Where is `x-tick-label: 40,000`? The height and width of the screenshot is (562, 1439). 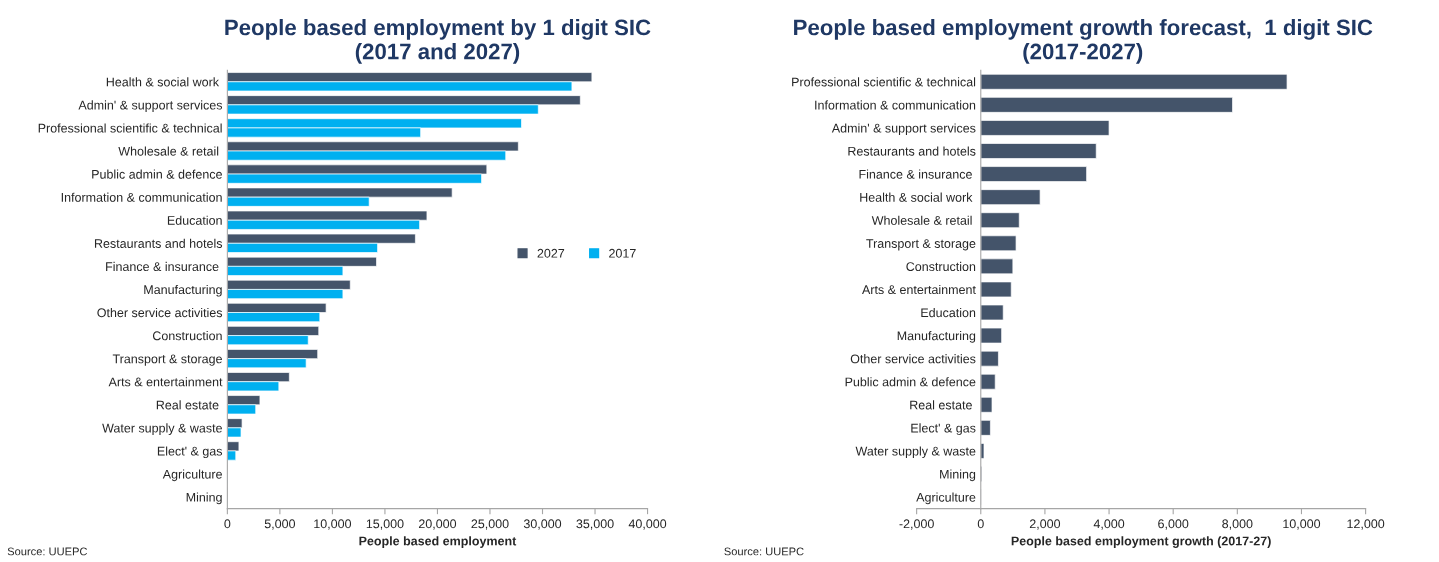 x-tick-label: 40,000 is located at coordinates (647, 524).